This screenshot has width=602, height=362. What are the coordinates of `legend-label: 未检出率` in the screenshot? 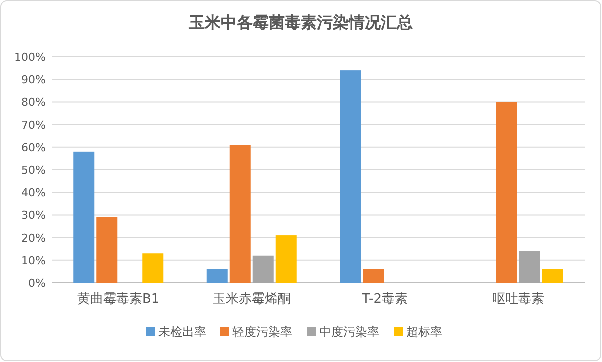 It's located at (182, 332).